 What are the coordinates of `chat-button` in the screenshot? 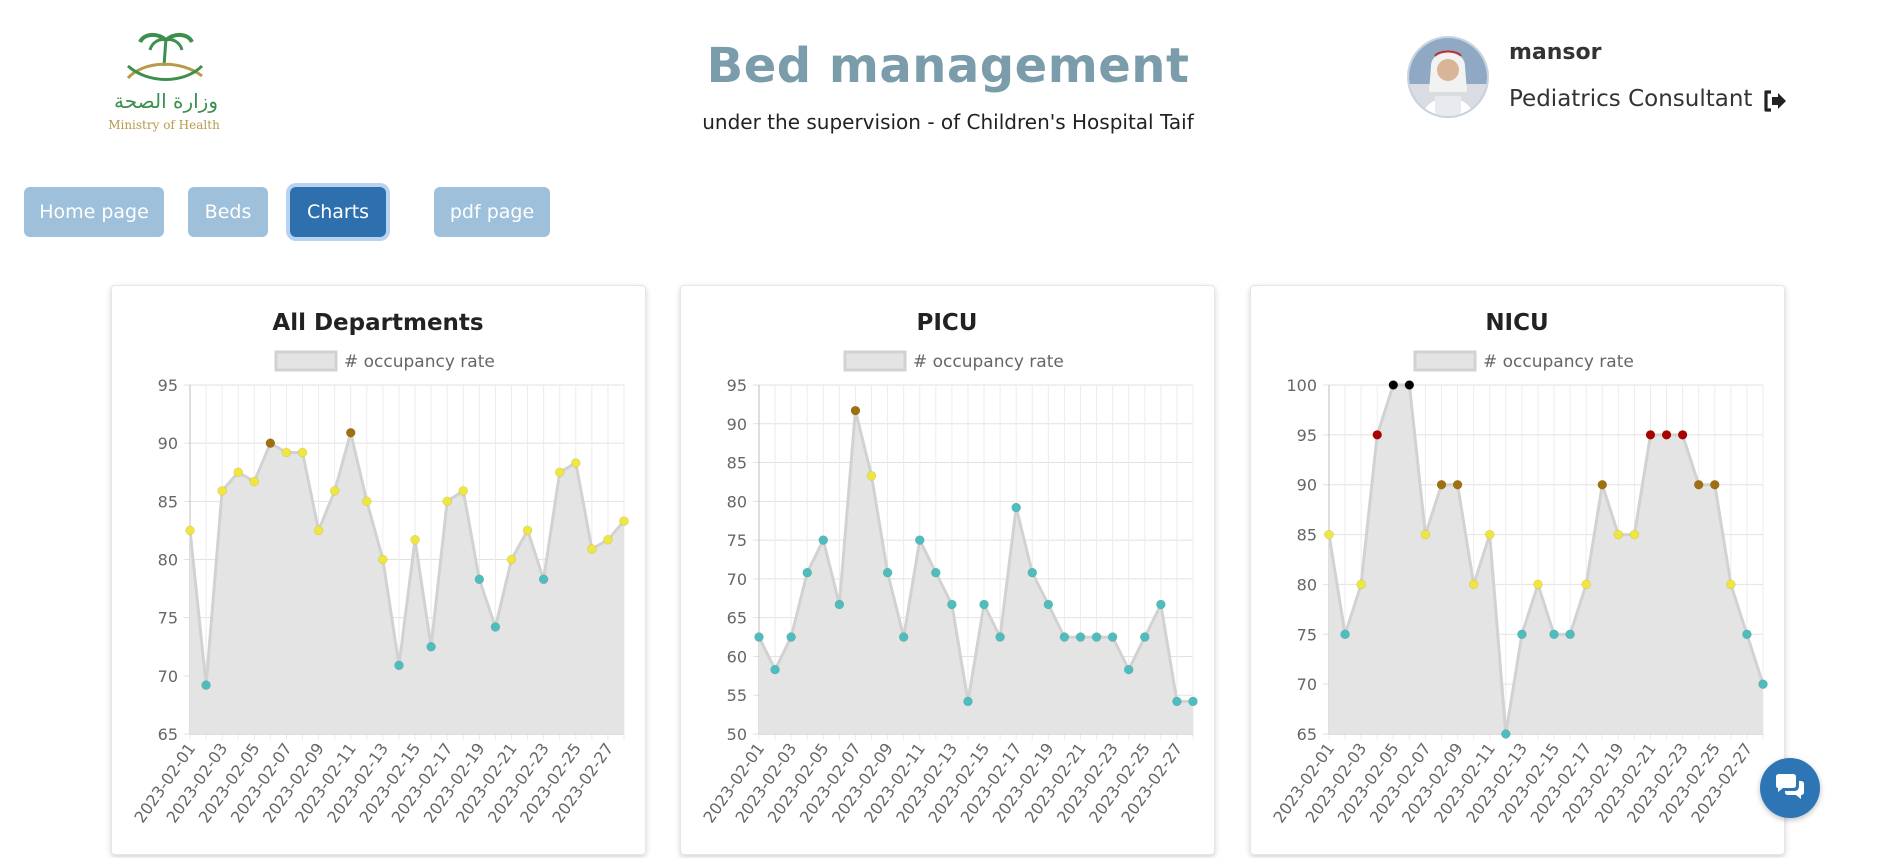 It's located at (1790, 788).